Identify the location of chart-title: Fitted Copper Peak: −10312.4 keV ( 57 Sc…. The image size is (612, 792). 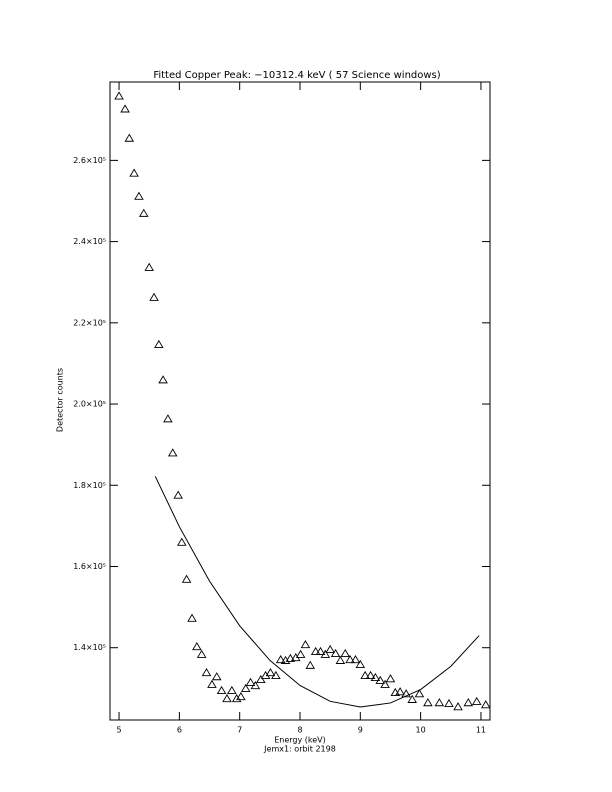
(296, 75).